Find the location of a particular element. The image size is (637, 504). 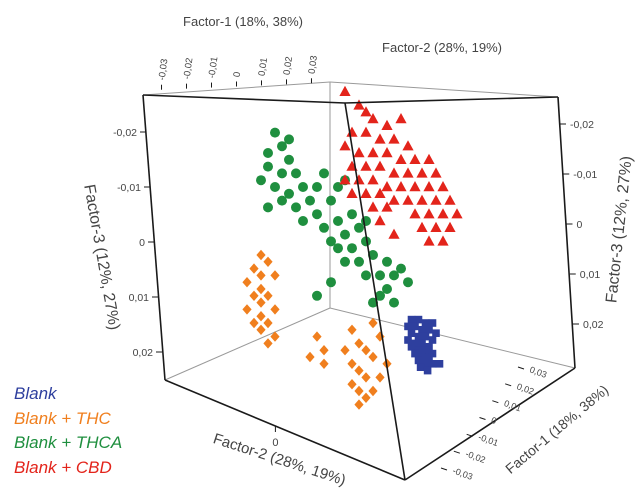

top_factor1-tick-label-5: 0,02 is located at coordinates (288, 66).